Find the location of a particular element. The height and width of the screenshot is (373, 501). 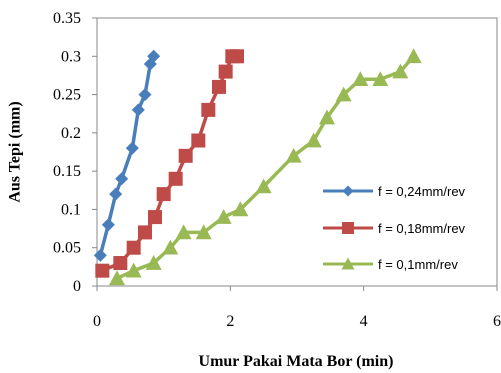

y-tick-label: 0.2 is located at coordinates (71, 133).